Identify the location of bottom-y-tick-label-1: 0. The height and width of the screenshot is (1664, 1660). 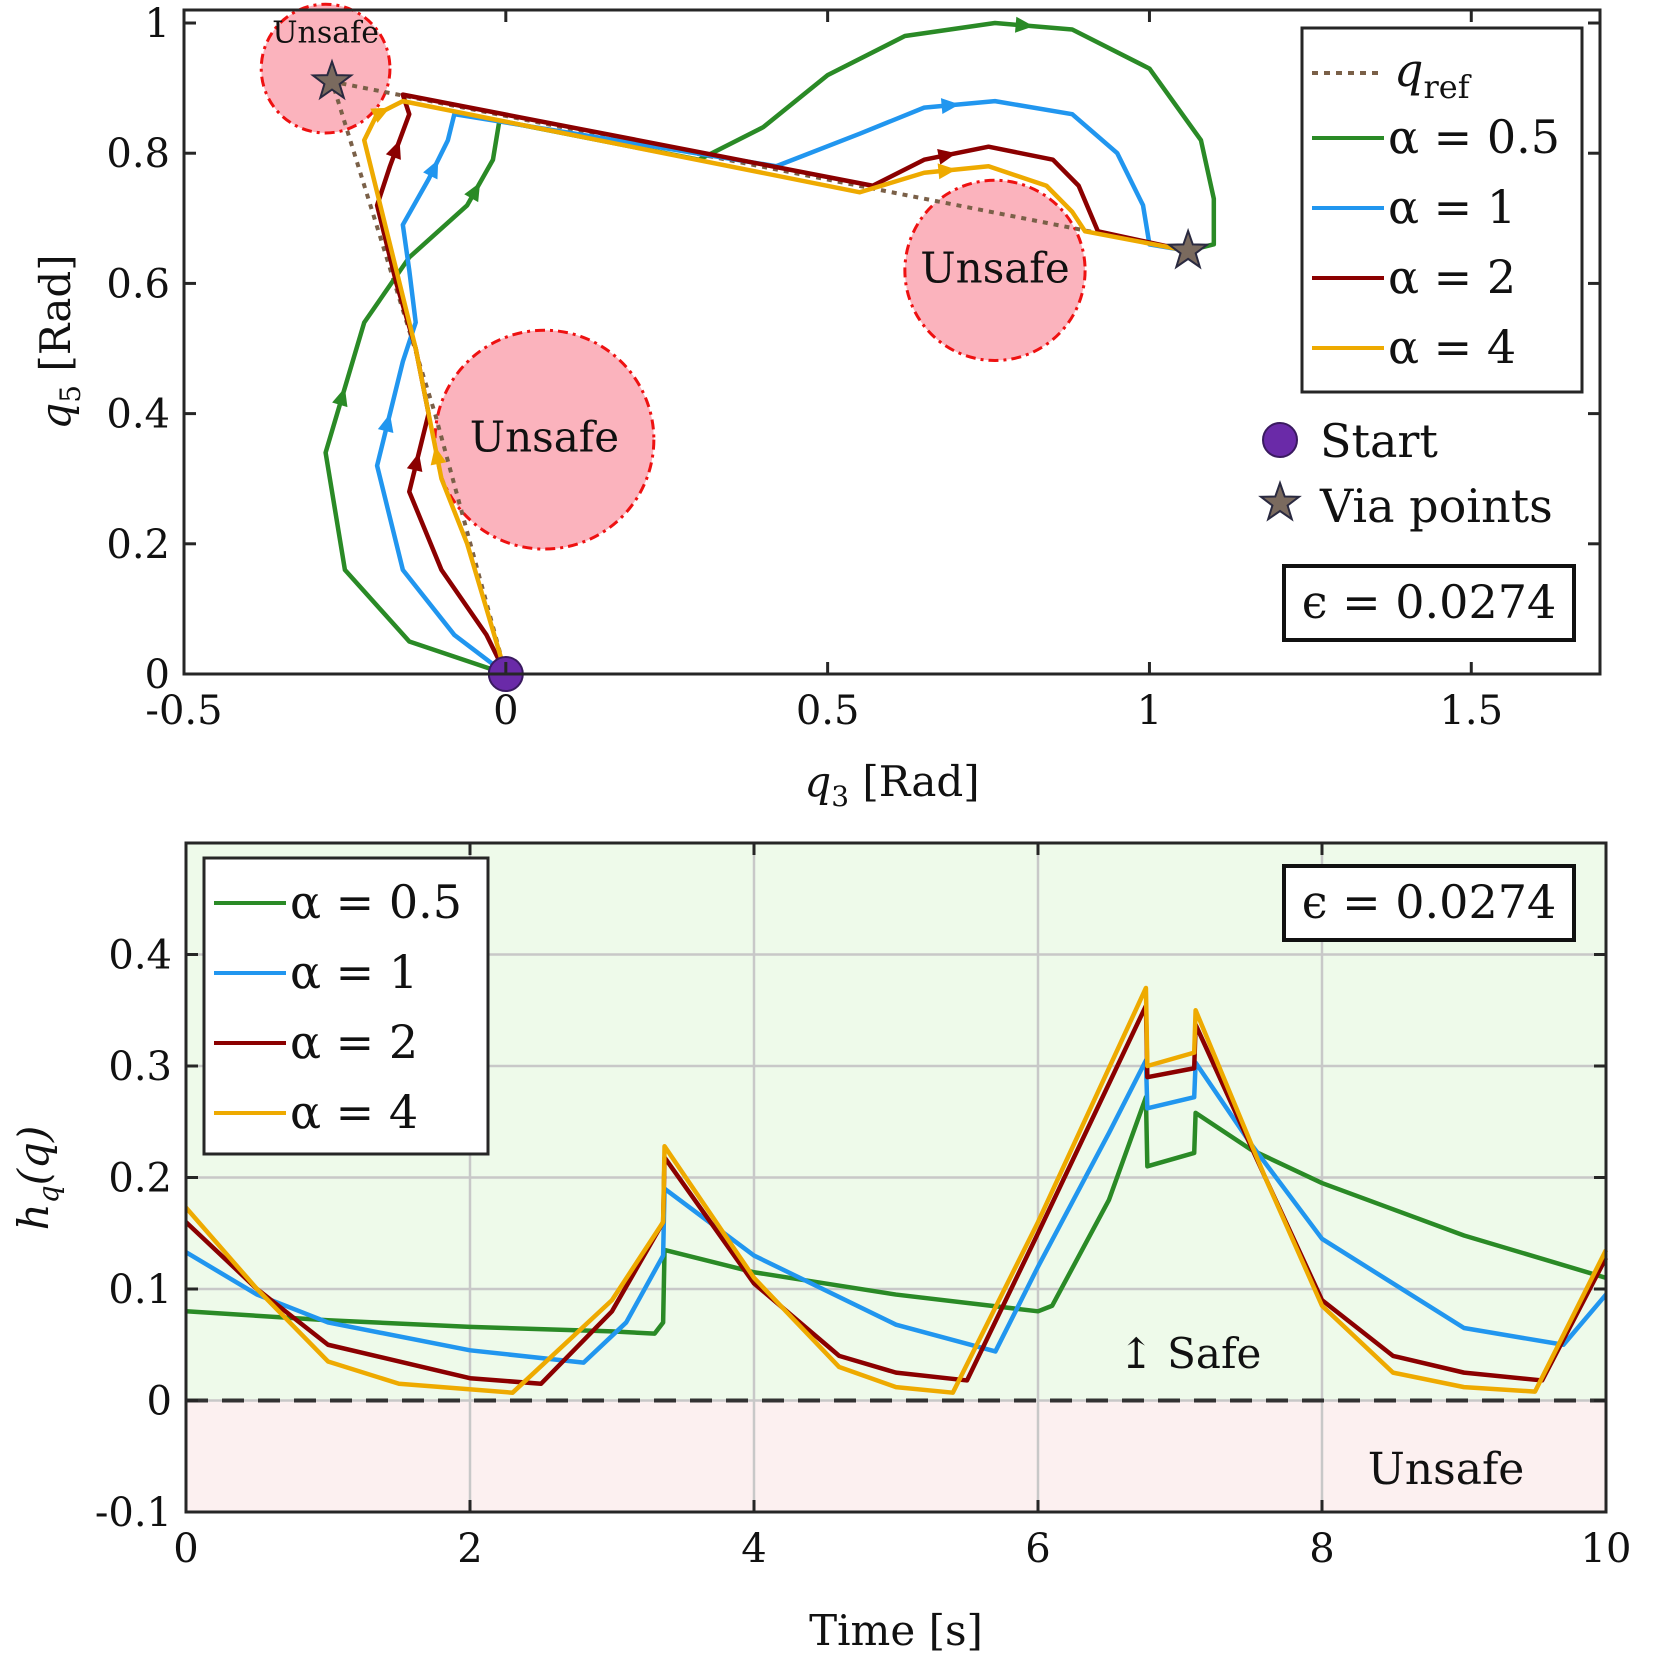
(159, 1402).